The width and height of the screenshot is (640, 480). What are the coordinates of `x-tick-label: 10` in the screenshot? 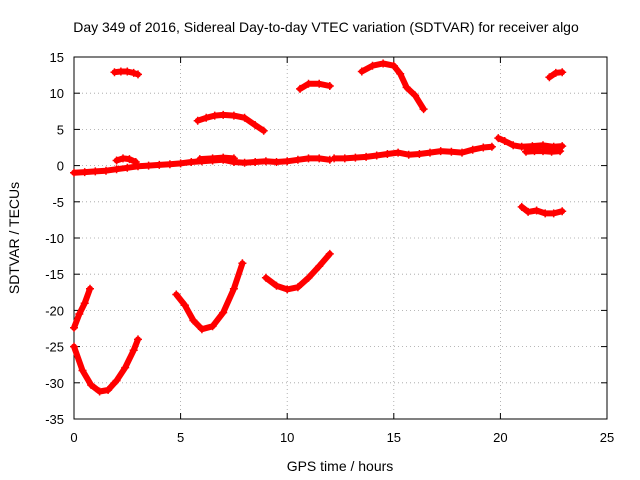 It's located at (287, 437).